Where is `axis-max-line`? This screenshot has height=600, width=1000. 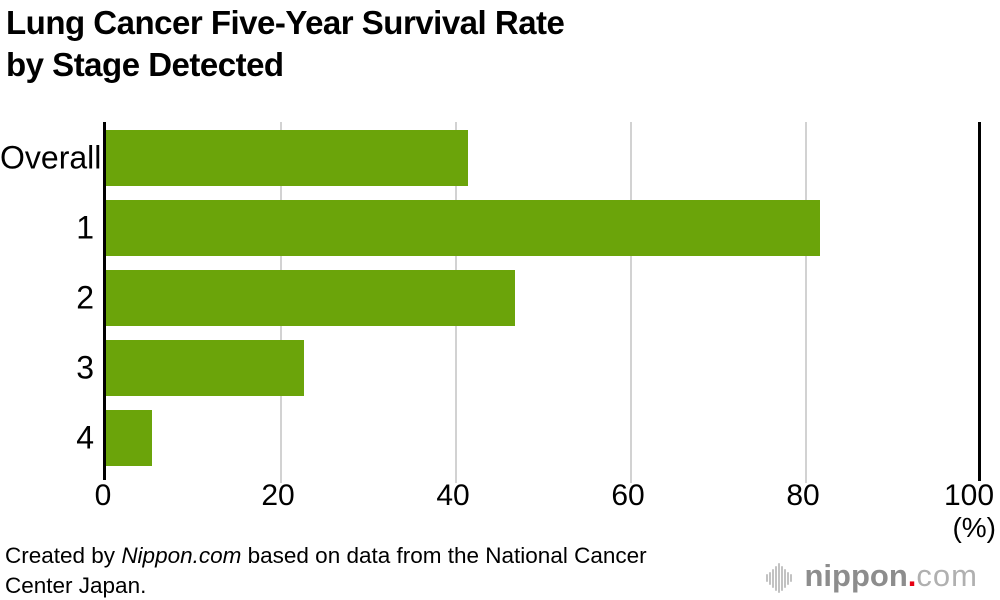 axis-max-line is located at coordinates (979, 301).